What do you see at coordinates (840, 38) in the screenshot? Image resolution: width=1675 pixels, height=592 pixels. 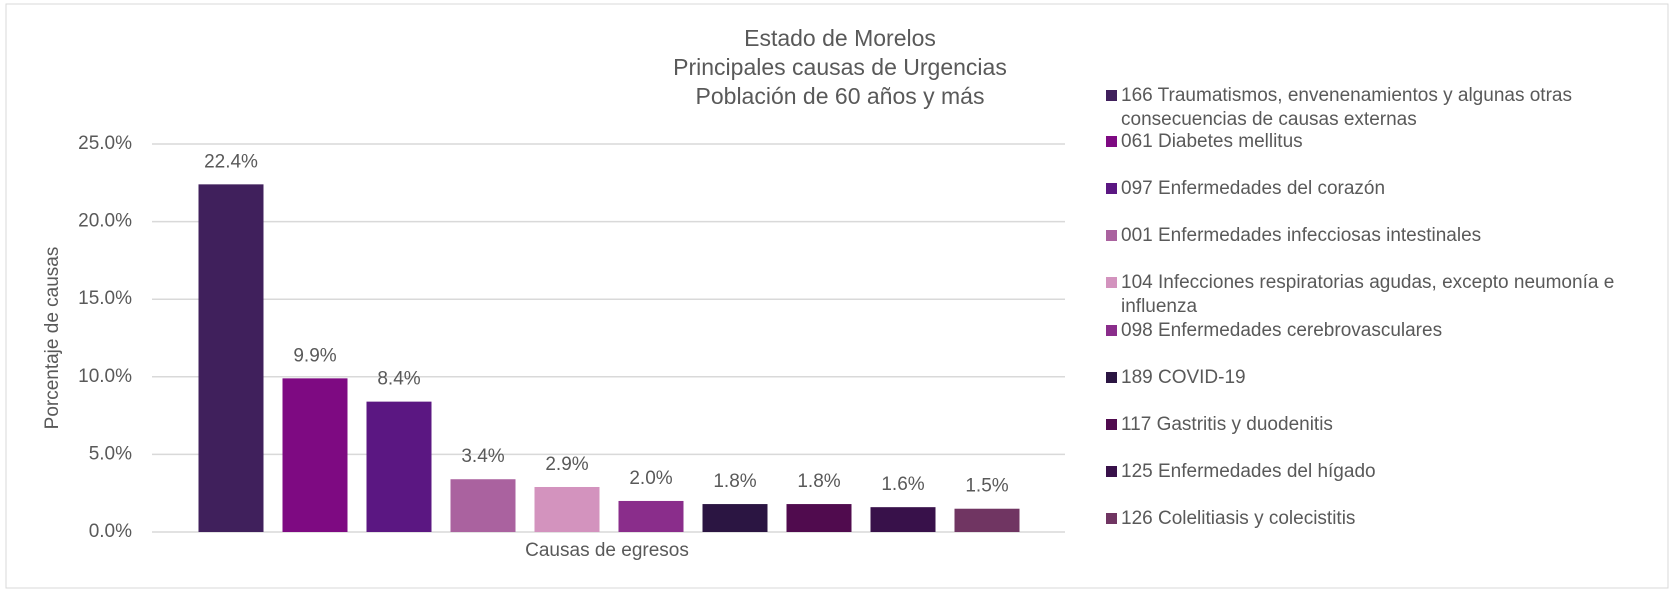 I see `chart-title: Estado de Morelos` at bounding box center [840, 38].